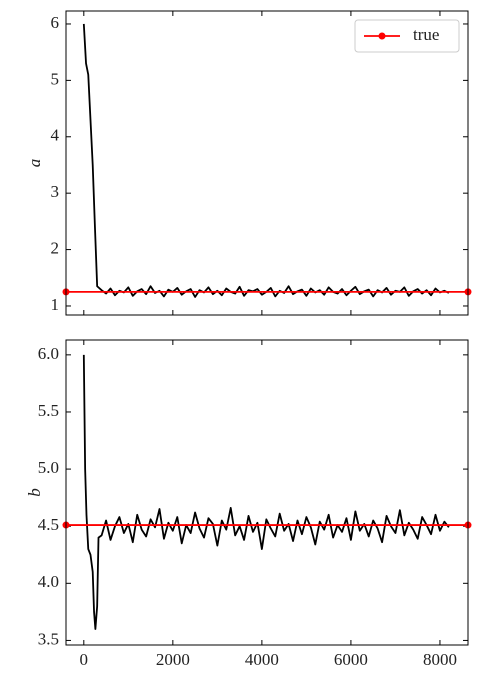 This screenshot has width=477, height=678. Describe the element at coordinates (55, 304) in the screenshot. I see `y-tick-label: 1` at that location.